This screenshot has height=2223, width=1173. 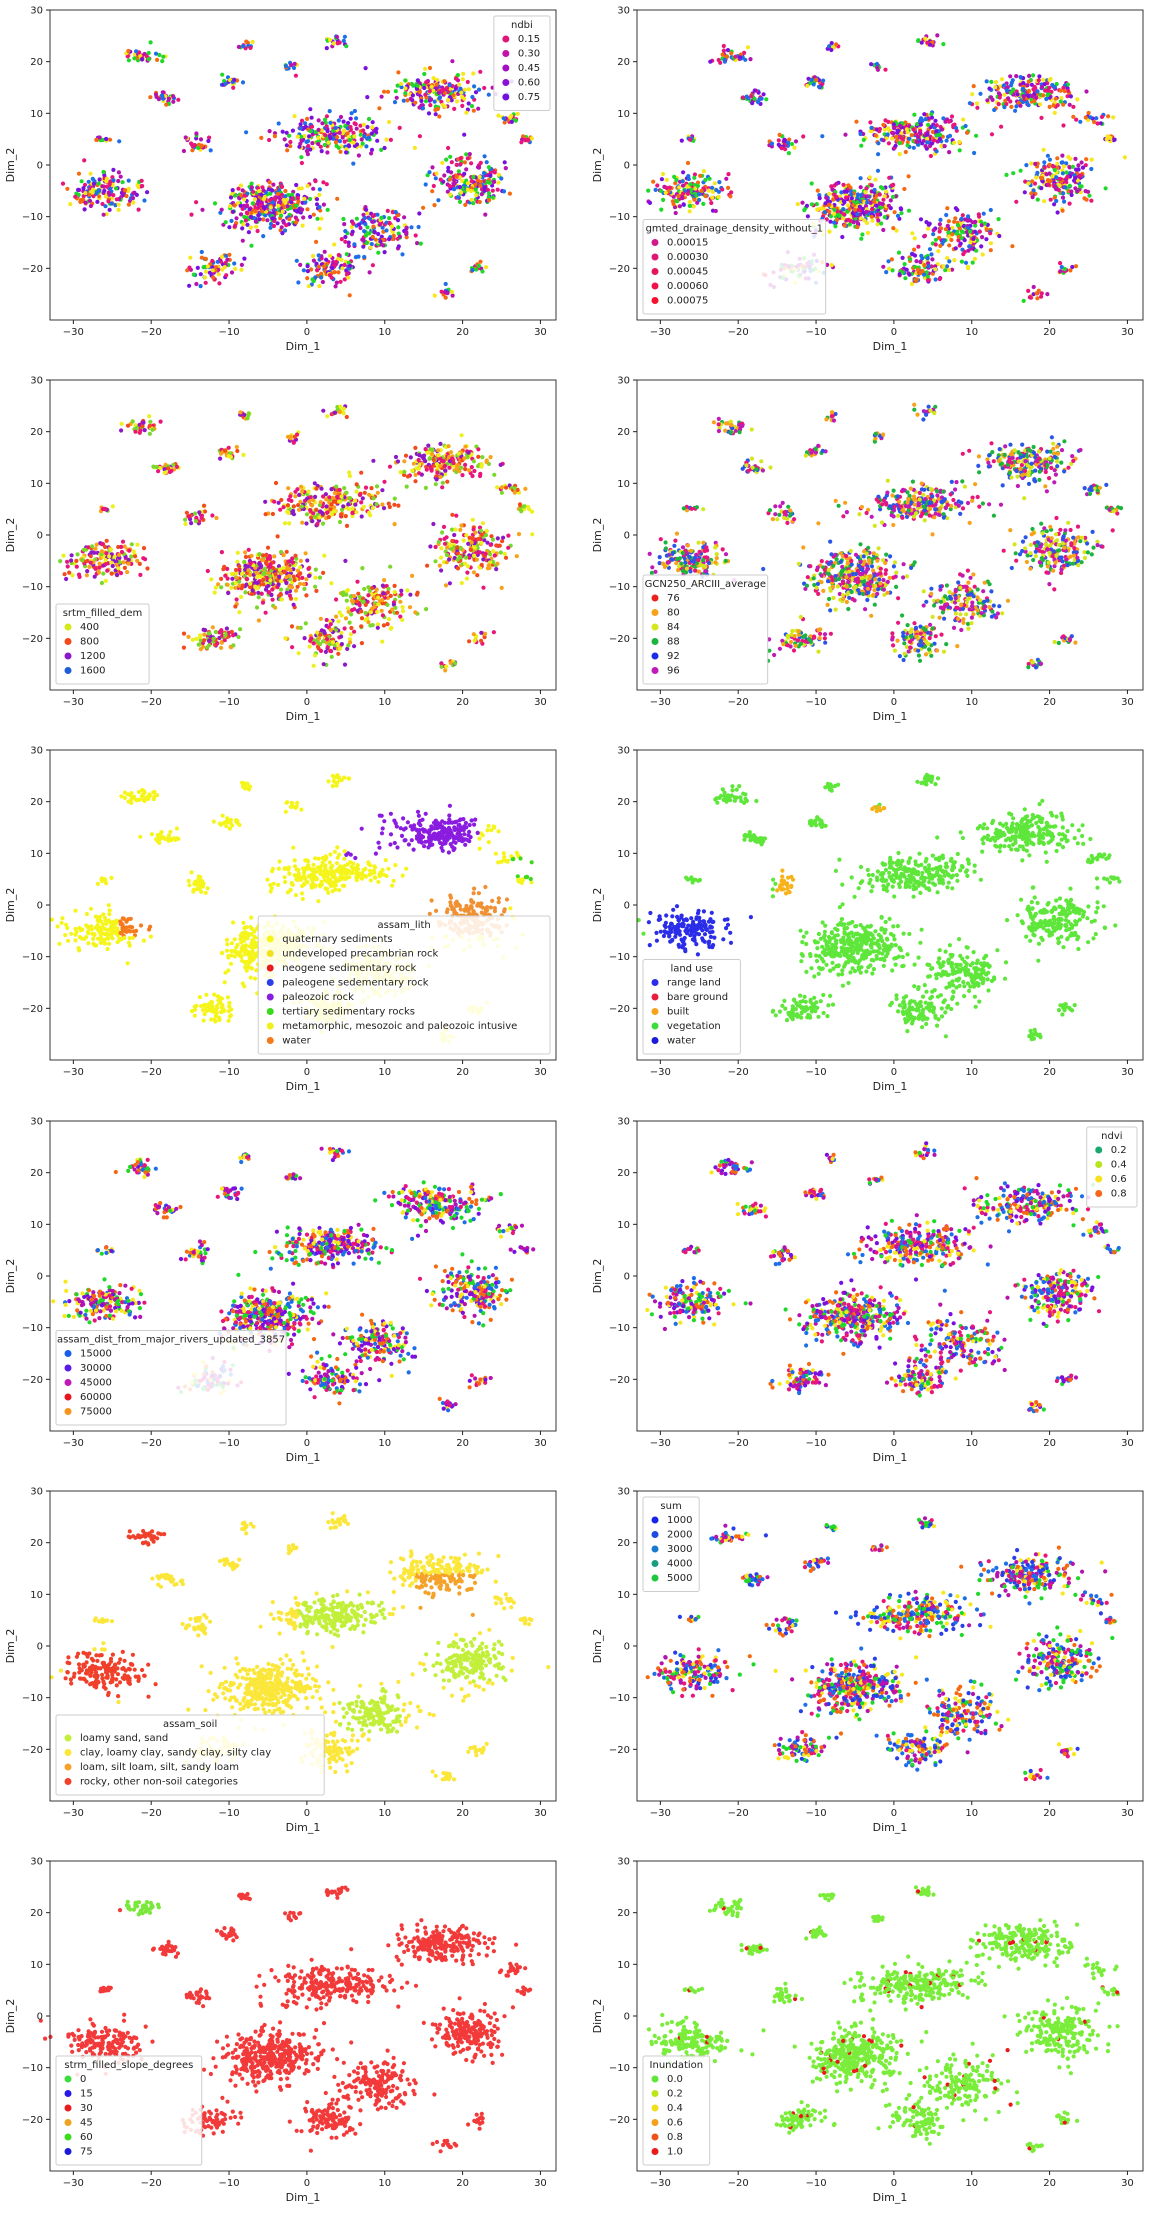 What do you see at coordinates (815, 332) in the screenshot?
I see `x-tick-label: −10` at bounding box center [815, 332].